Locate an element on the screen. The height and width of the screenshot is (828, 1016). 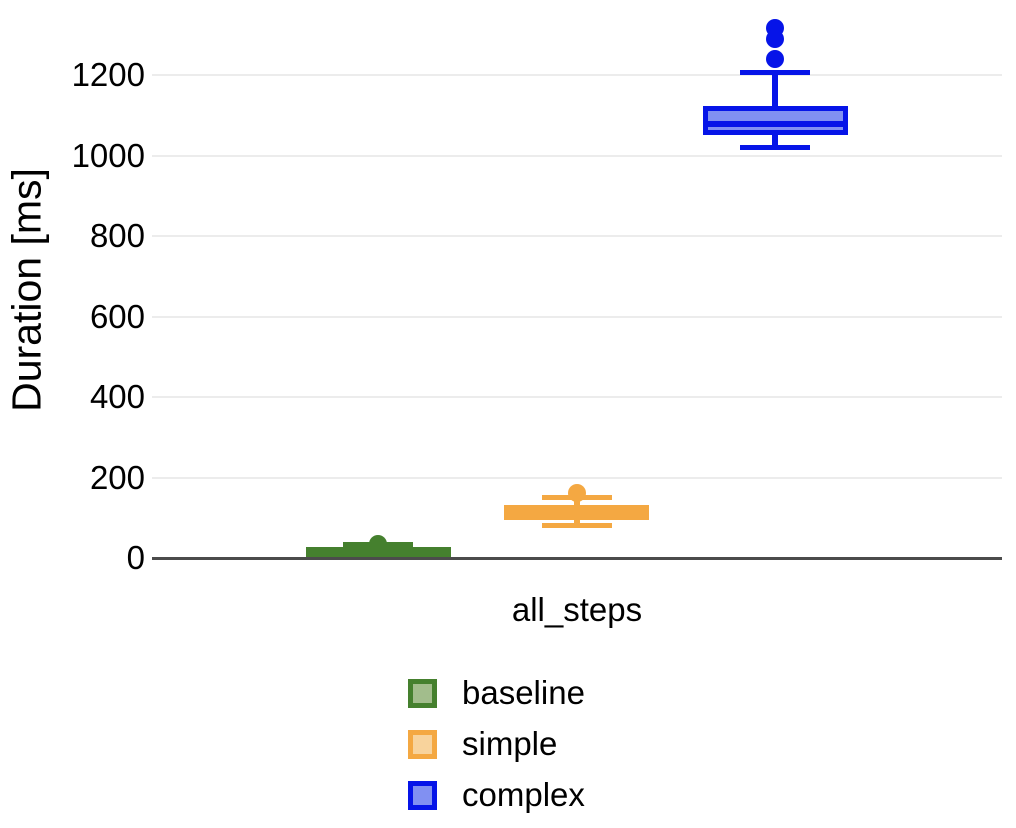
complex-box is located at coordinates (775, 120).